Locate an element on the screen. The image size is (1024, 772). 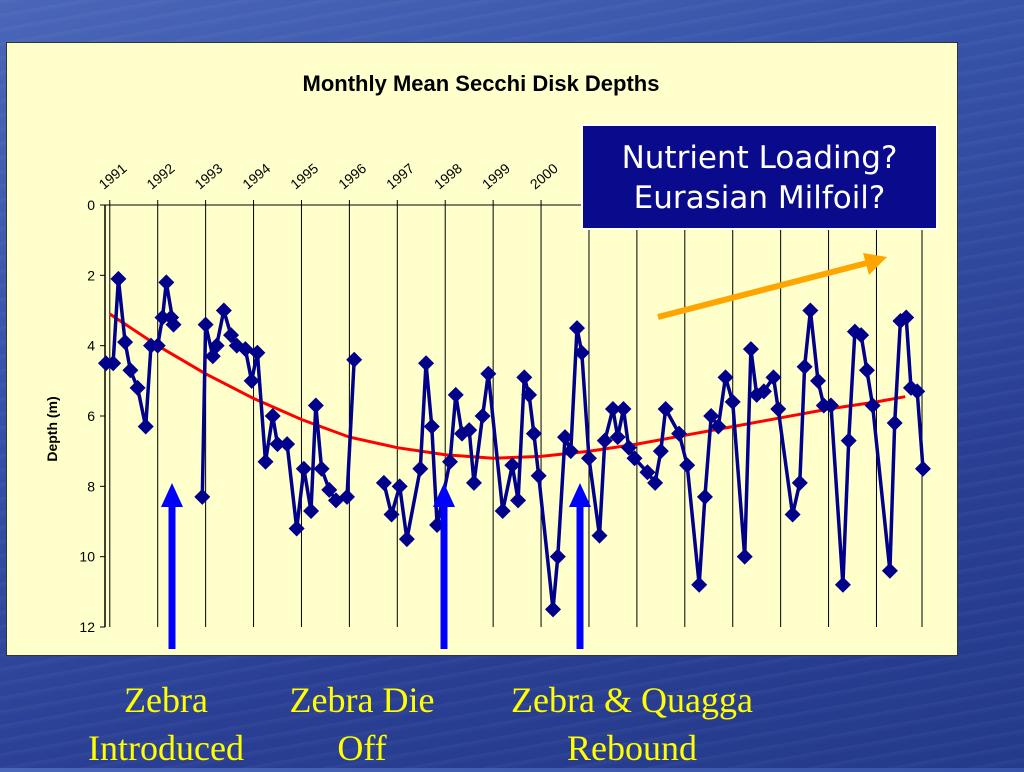
x-tick-label: 1998 is located at coordinates (448, 176).